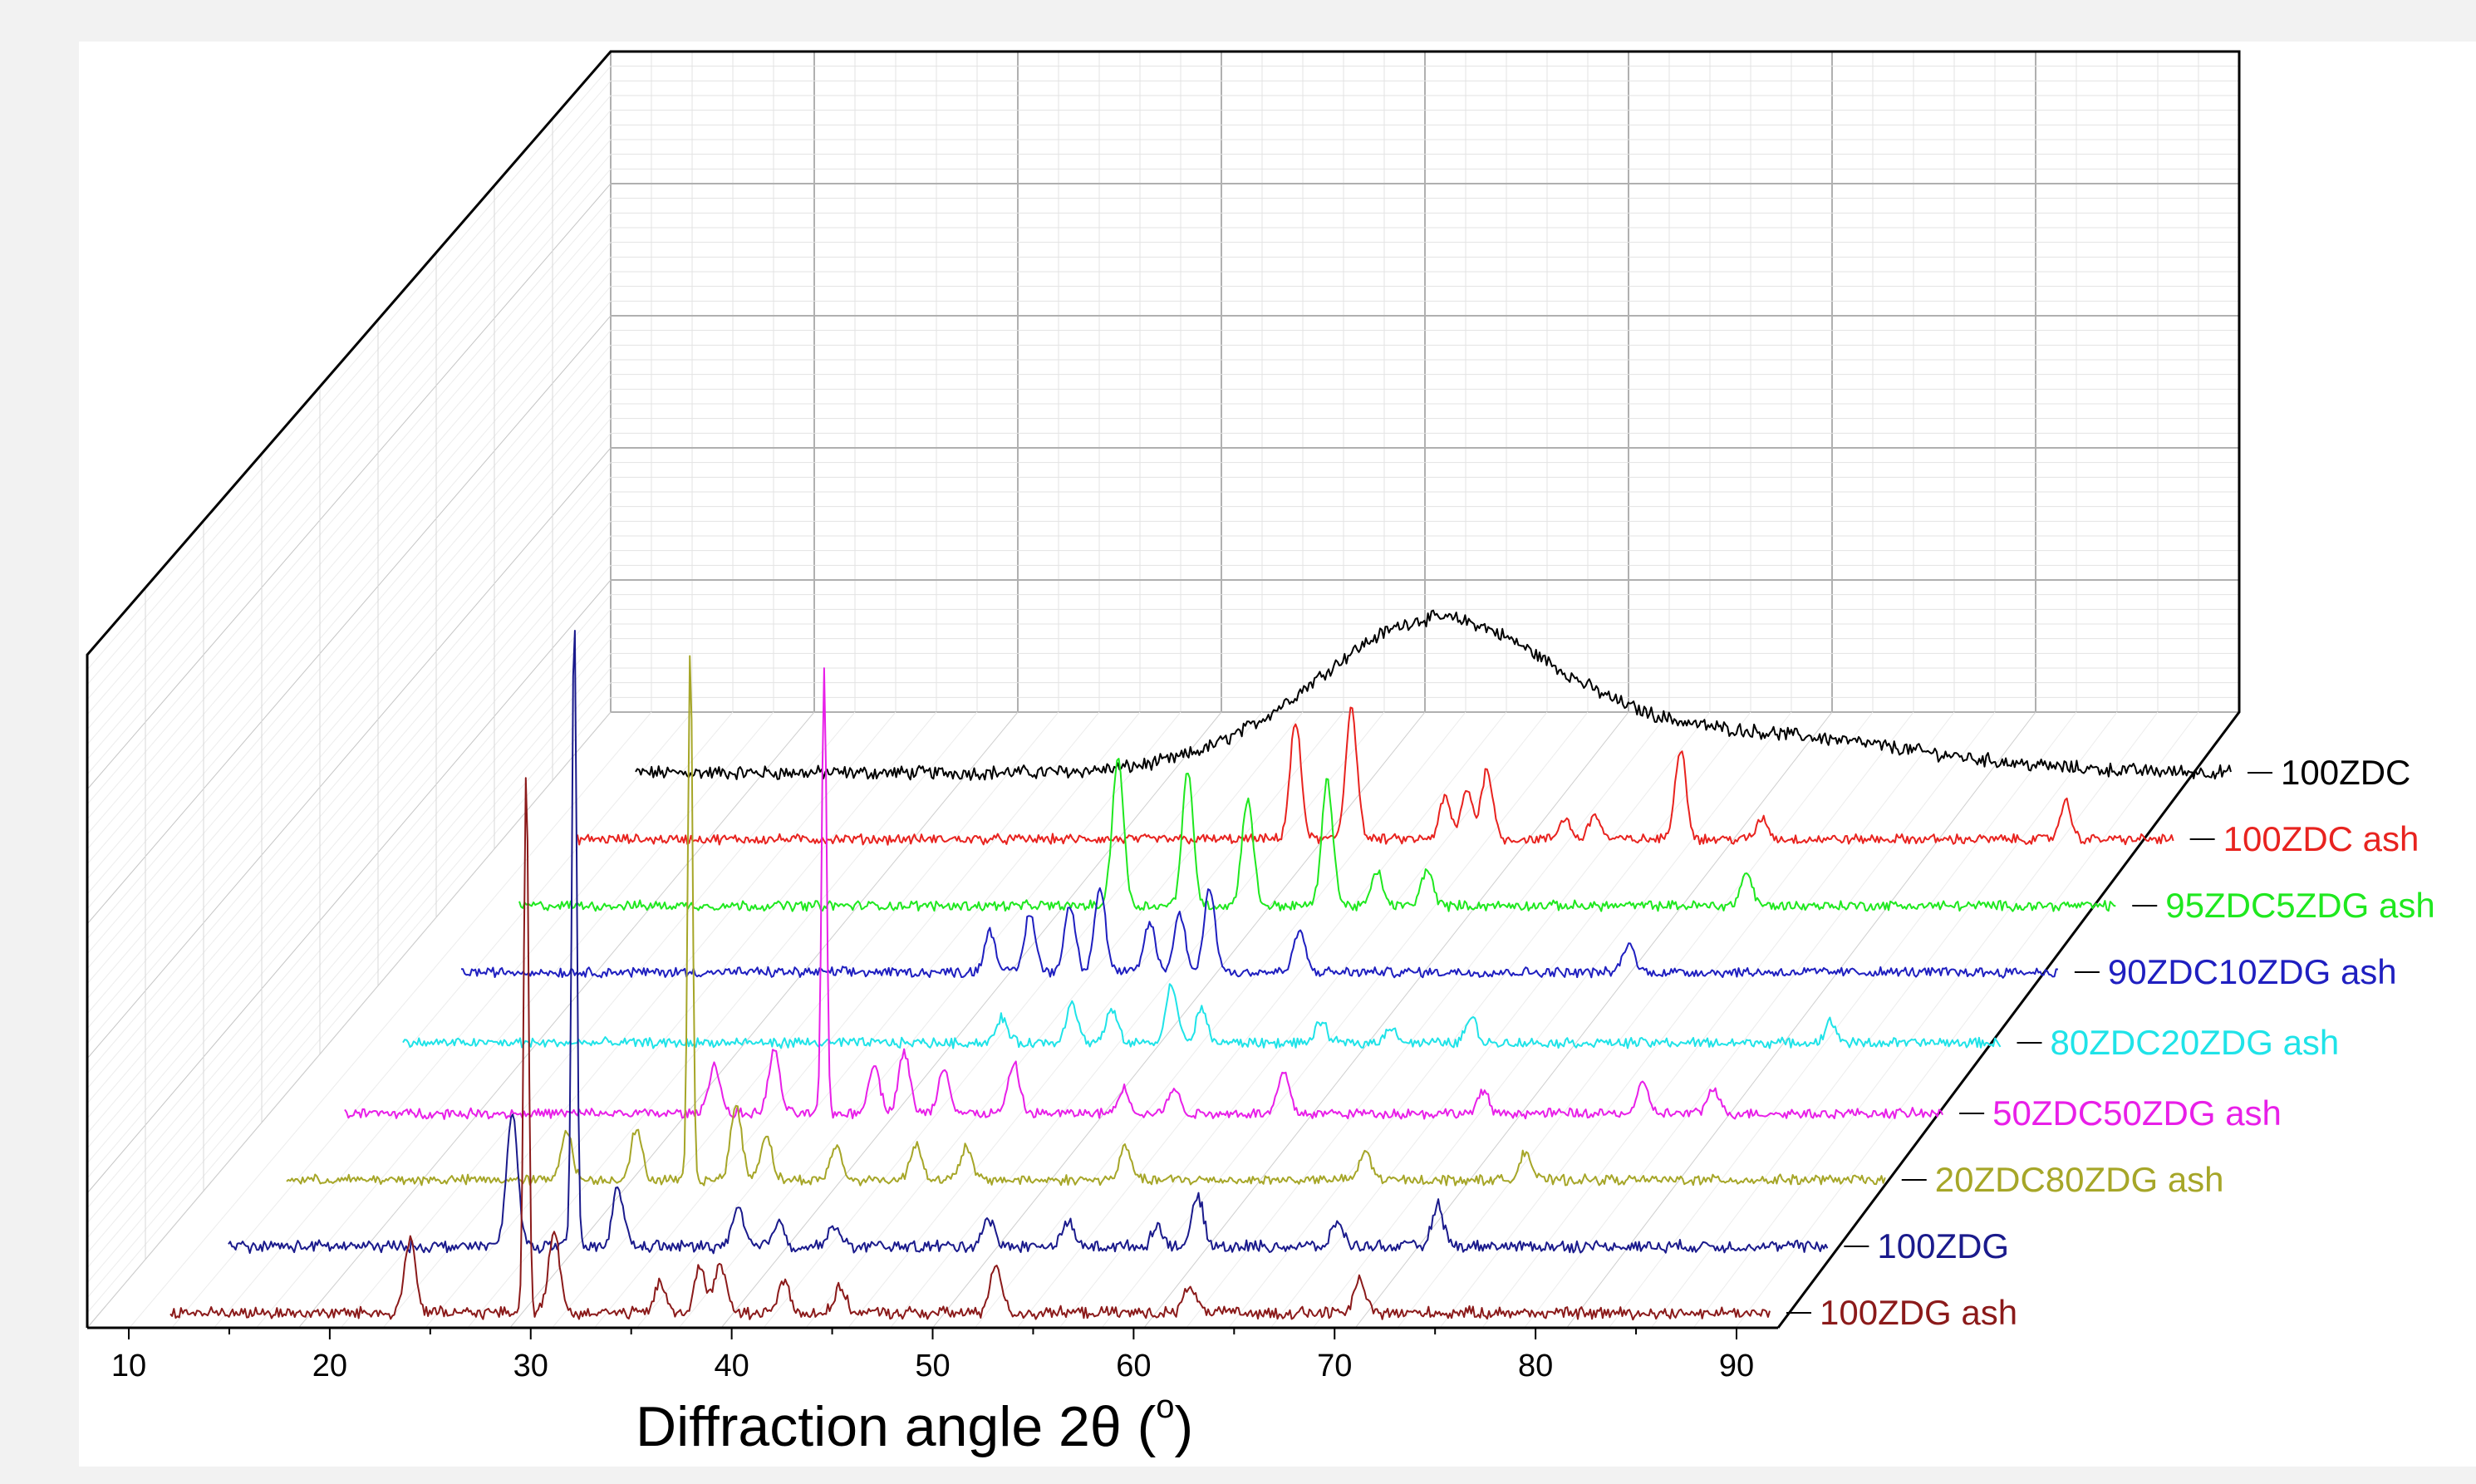  What do you see at coordinates (2346, 772) in the screenshot?
I see `series-label: 100ZDC` at bounding box center [2346, 772].